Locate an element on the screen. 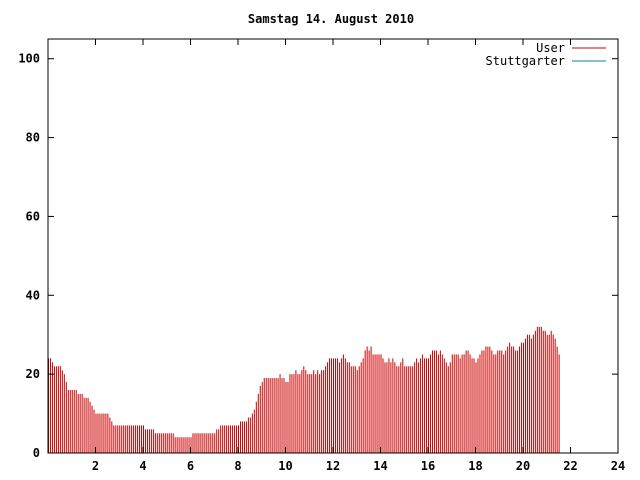 This screenshot has width=640, height=480. y-tick-label: 60 is located at coordinates (33, 216).